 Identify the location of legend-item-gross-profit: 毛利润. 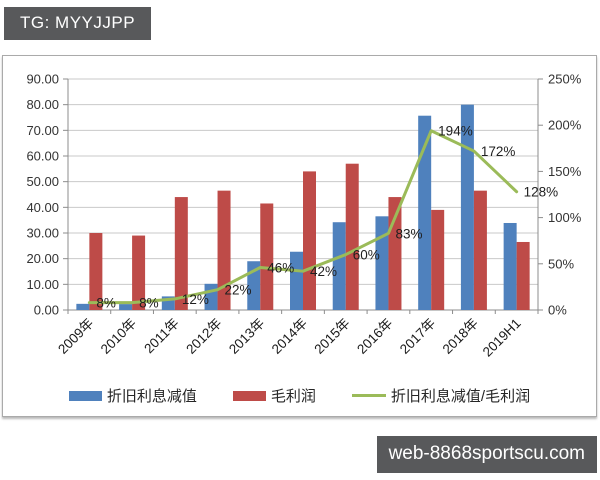
(274, 395).